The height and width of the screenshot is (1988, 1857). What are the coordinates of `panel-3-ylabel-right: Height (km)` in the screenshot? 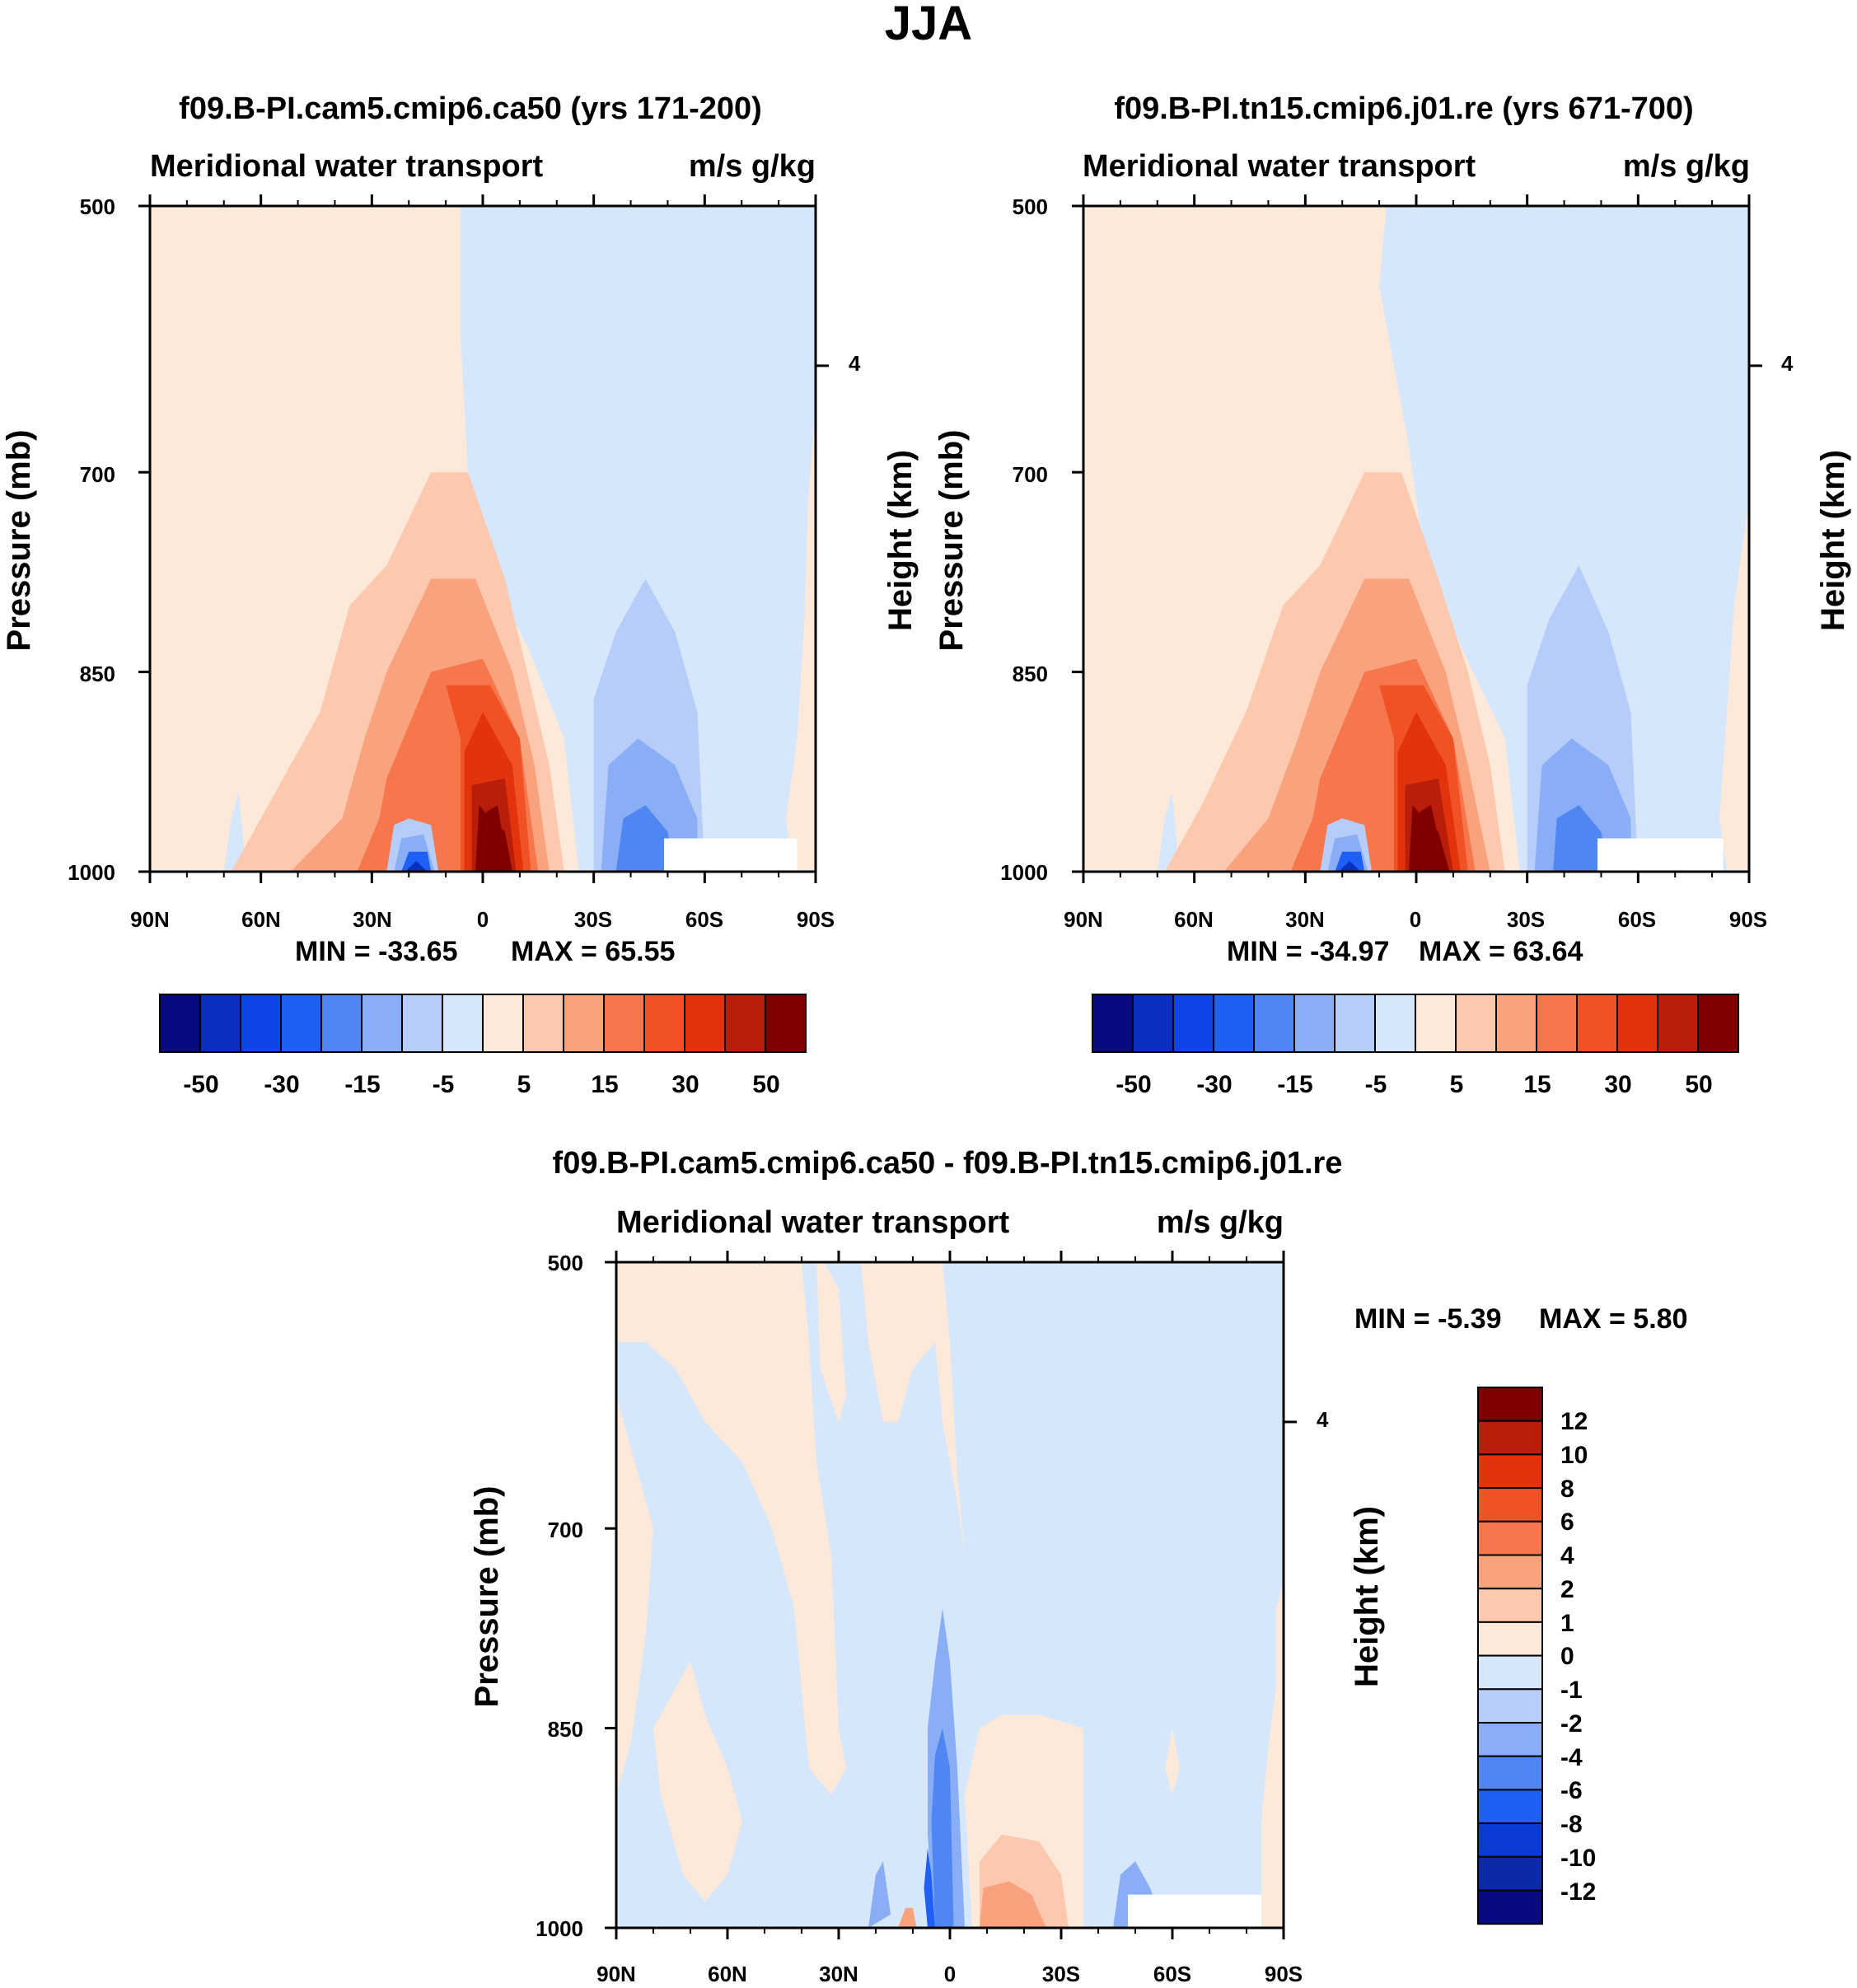 It's located at (1367, 1596).